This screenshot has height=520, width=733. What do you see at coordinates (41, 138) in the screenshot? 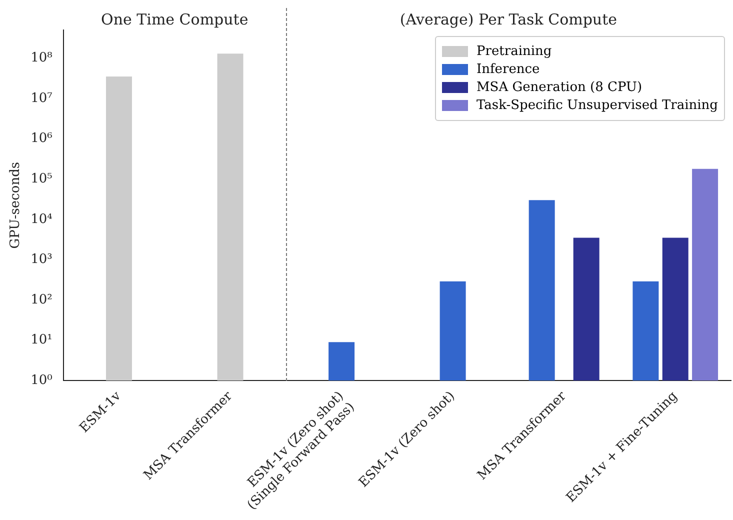
I see `y-tick-label: 10⁶` at bounding box center [41, 138].